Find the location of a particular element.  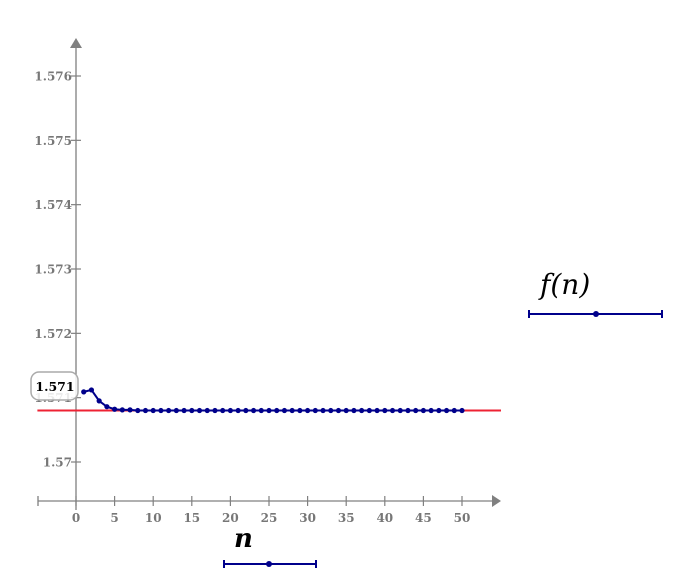

y-tick-label: 1.57 is located at coordinates (57, 463).